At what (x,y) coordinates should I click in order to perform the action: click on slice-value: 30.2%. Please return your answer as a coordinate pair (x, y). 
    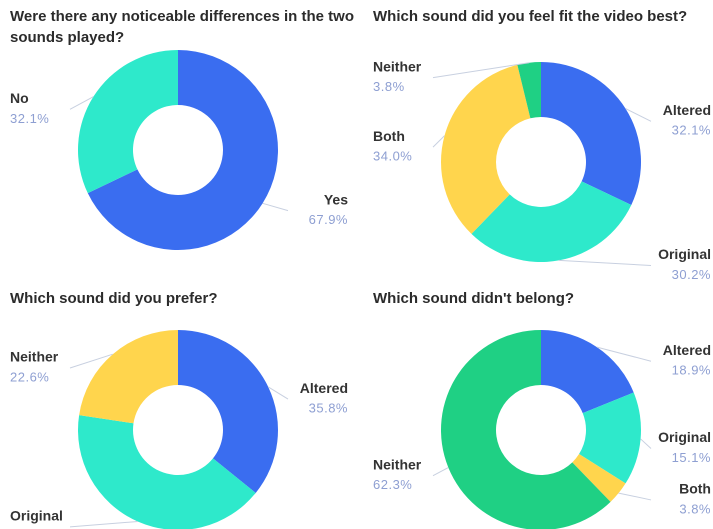
    Looking at the image, I should click on (691, 274).